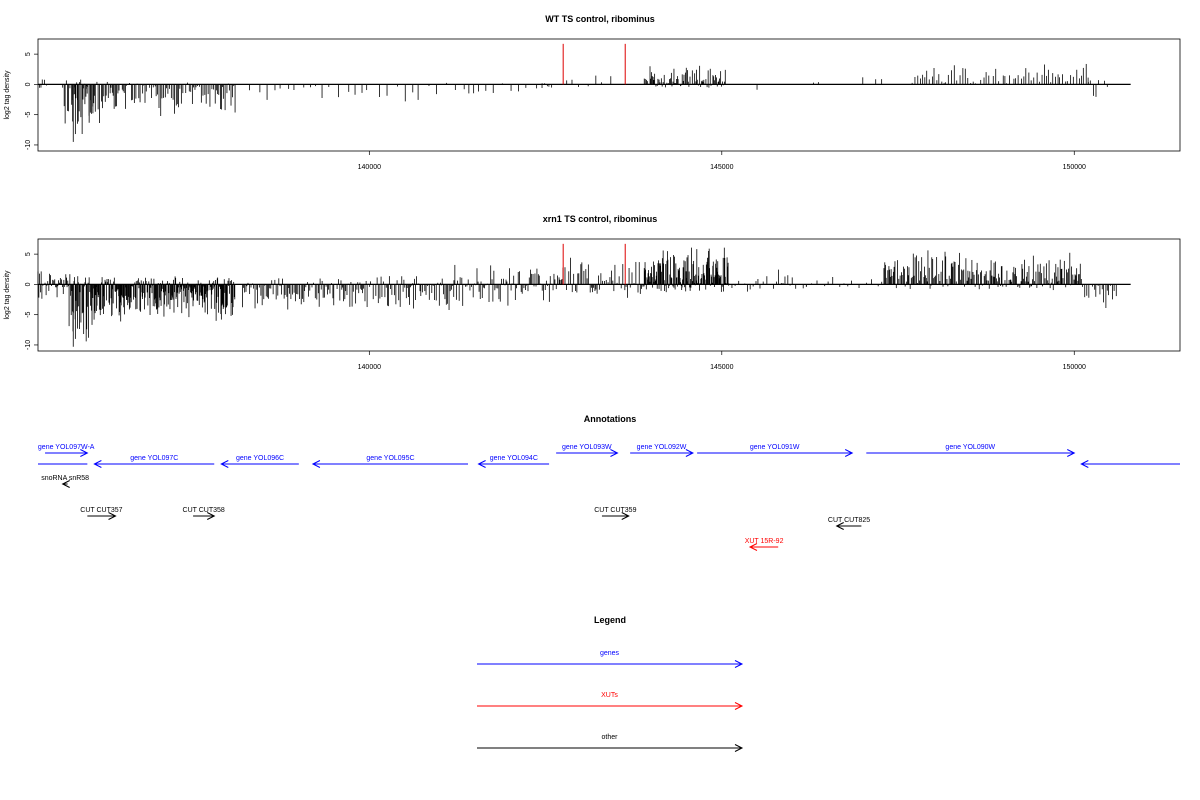 The height and width of the screenshot is (800, 1200). I want to click on feature-label: gene YOL092W, so click(662, 447).